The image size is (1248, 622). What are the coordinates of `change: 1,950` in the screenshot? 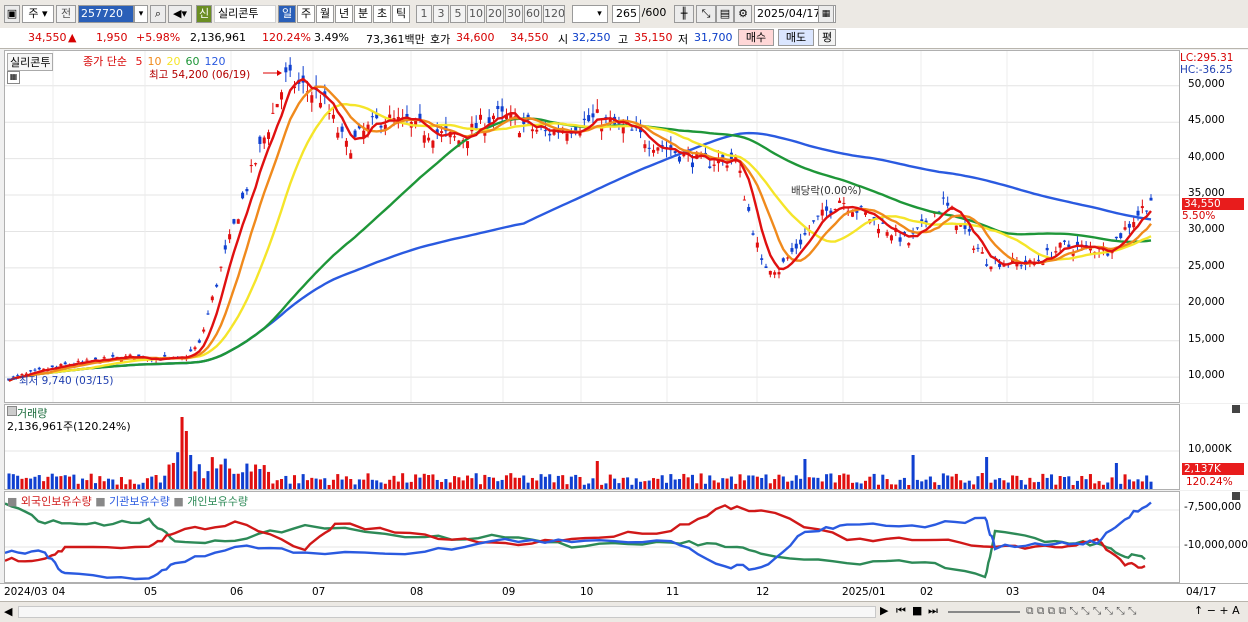 It's located at (112, 37).